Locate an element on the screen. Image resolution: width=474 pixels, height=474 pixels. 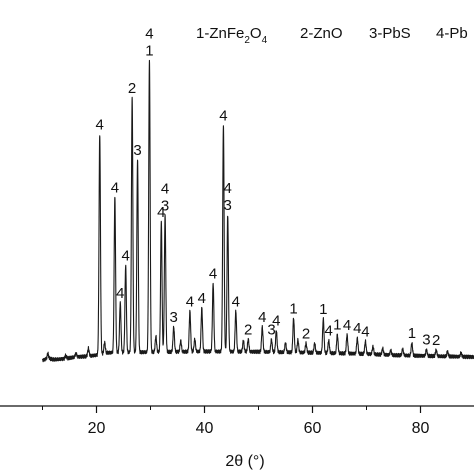
x-tick-label: 80 is located at coordinates (421, 428).